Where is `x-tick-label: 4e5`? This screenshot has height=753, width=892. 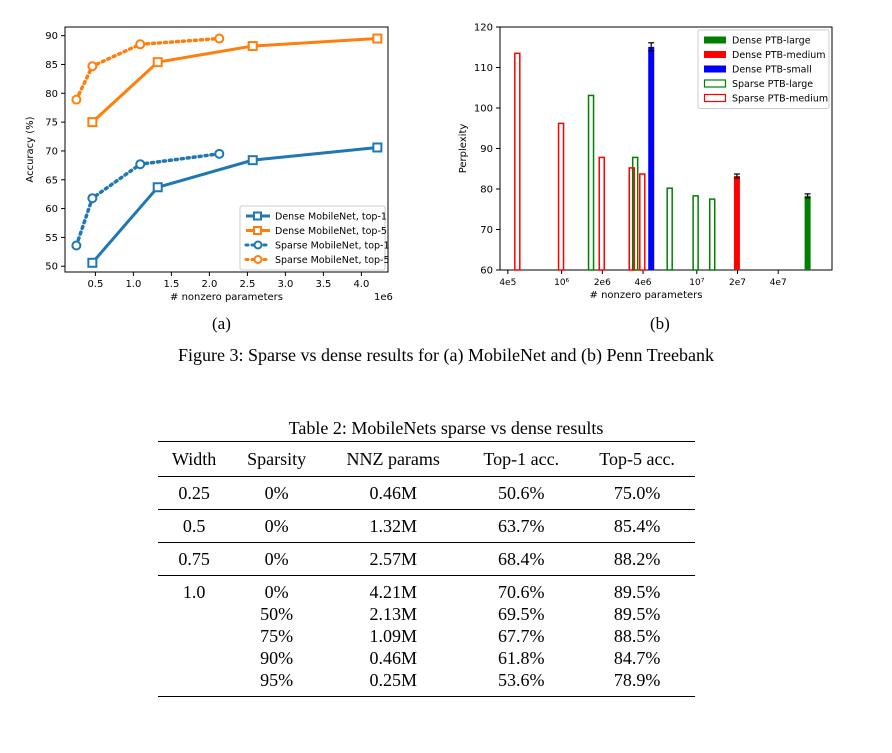
x-tick-label: 4e5 is located at coordinates (507, 283).